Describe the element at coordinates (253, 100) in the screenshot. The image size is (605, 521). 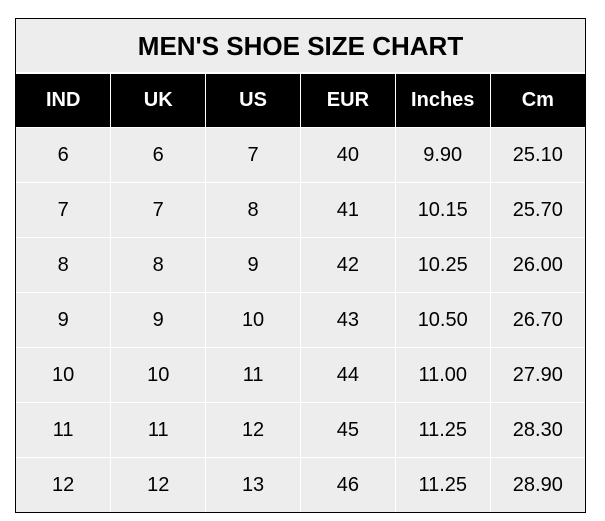
I see `column-header-us: US` at that location.